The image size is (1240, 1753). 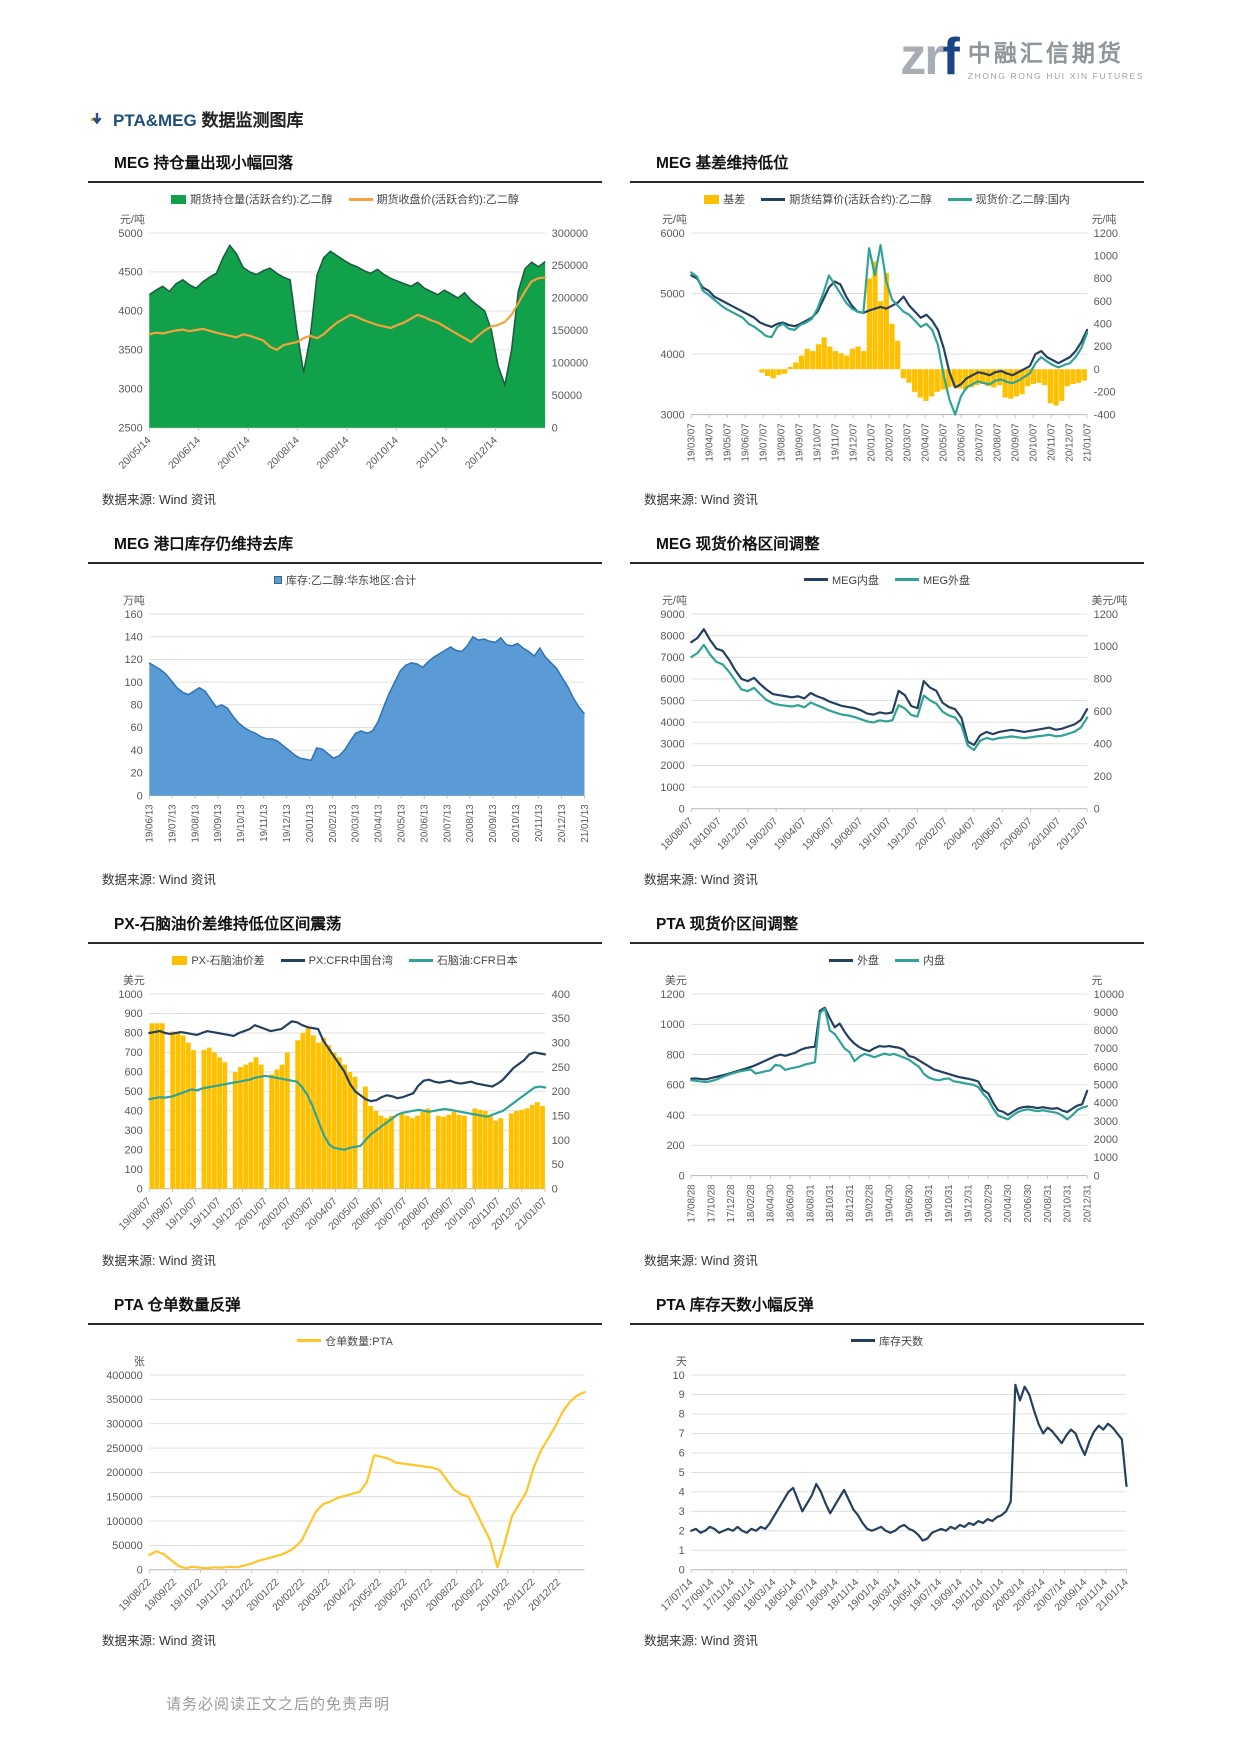 I want to click on svg-text: 20/04/13, so click(x=379, y=822).